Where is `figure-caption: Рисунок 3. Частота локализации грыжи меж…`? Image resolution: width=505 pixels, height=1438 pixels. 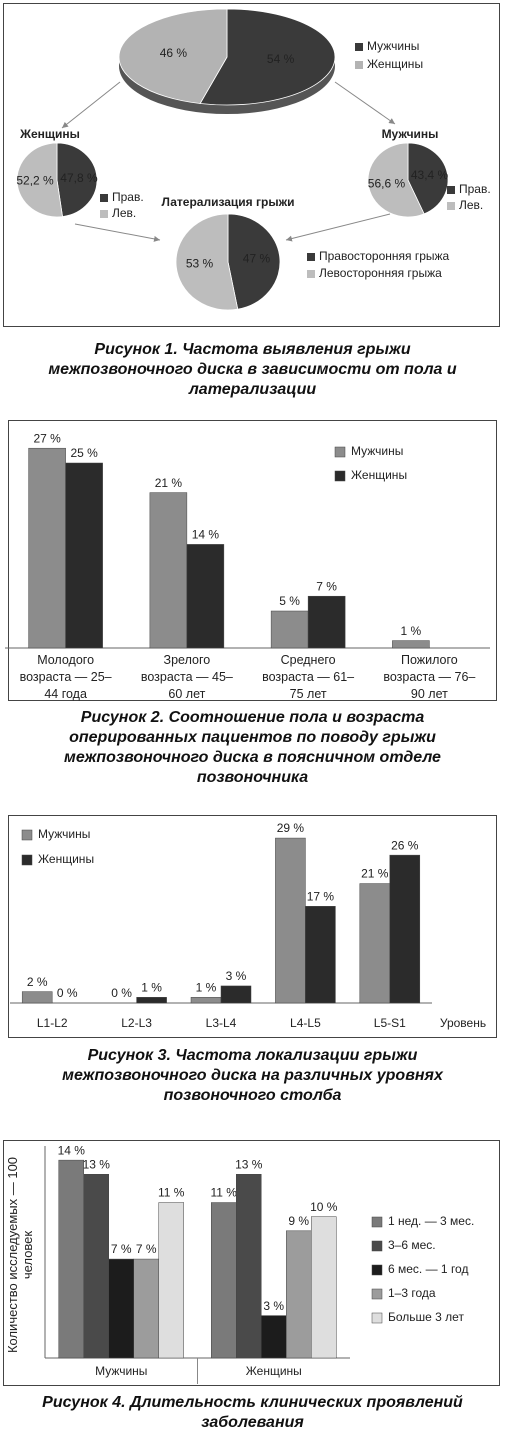 figure-caption: Рисунок 3. Частота локализации грыжи меж… is located at coordinates (252, 1075).